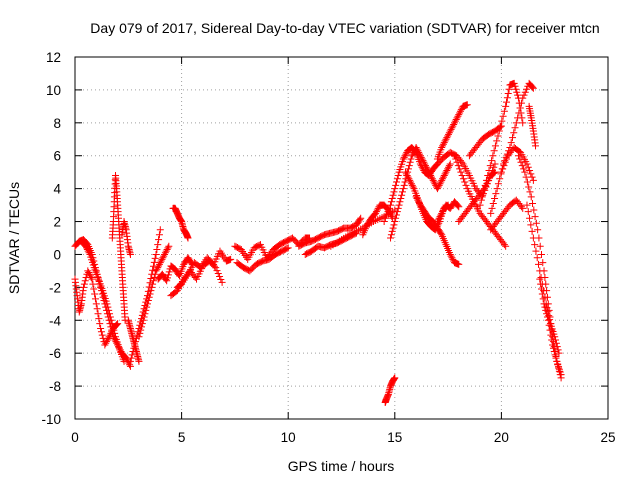  I want to click on series-trace-3.5h-rise, so click(154, 291).